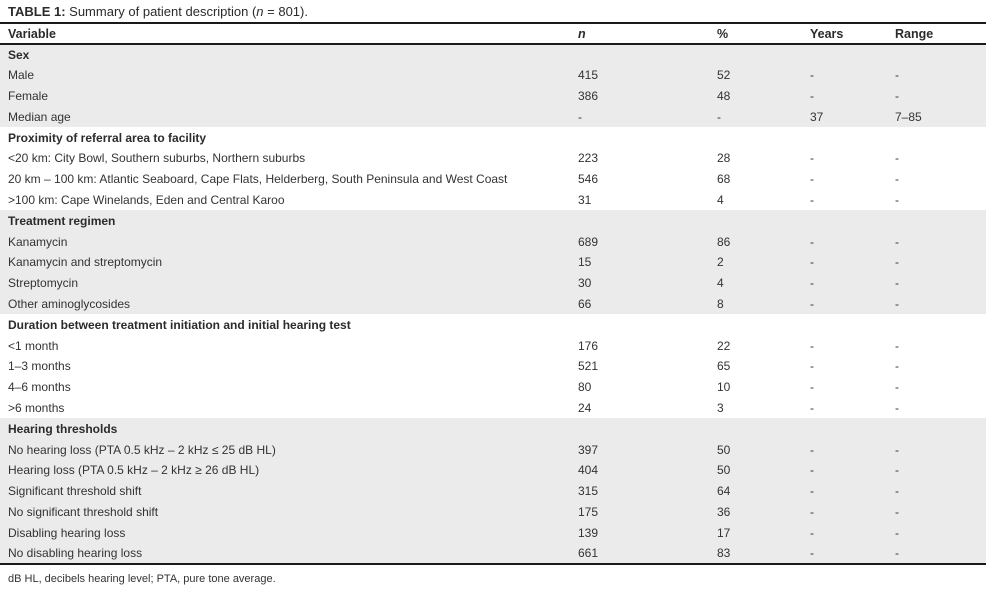 The width and height of the screenshot is (986, 605). Describe the element at coordinates (493, 533) in the screenshot. I see `table-row: Disabling hearing loss 139 17 - -` at that location.